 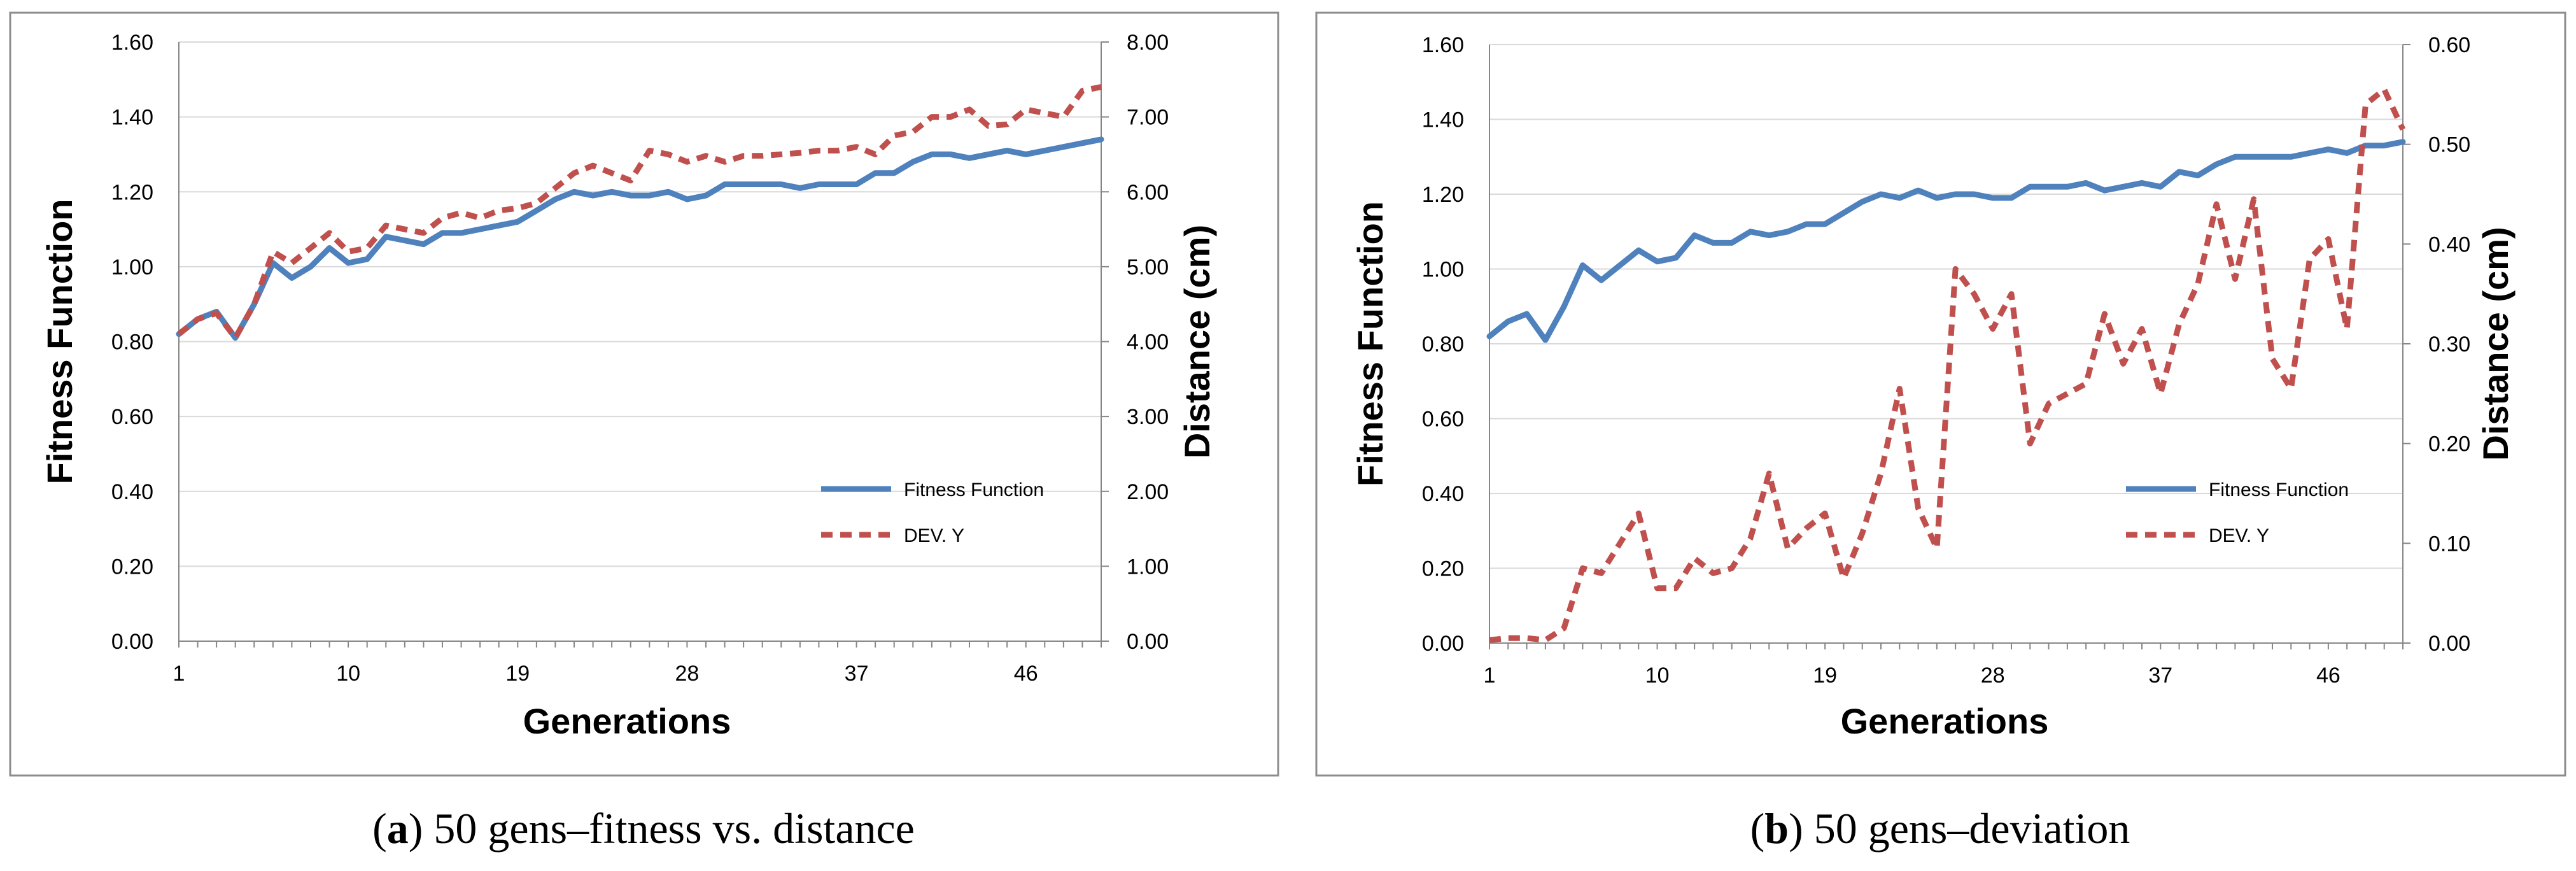 What do you see at coordinates (1443, 195) in the screenshot?
I see `chart-b-y-tick-label: 1.20` at bounding box center [1443, 195].